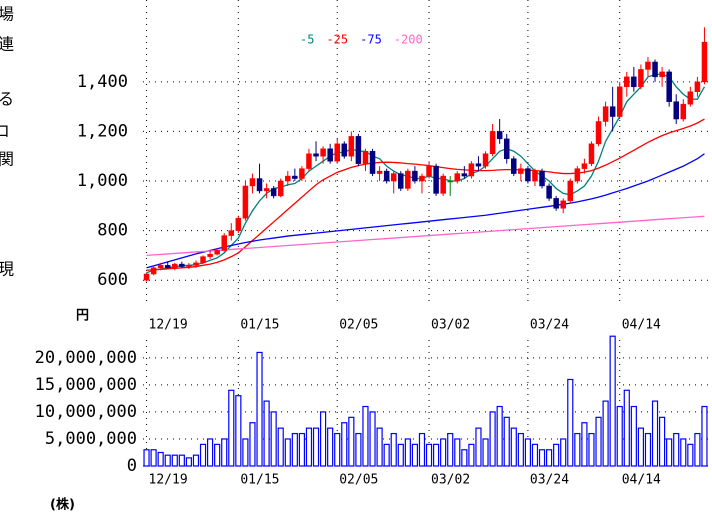 The image size is (712, 515). Describe the element at coordinates (91, 439) in the screenshot. I see `y-tick-label: 5,000,000` at that location.